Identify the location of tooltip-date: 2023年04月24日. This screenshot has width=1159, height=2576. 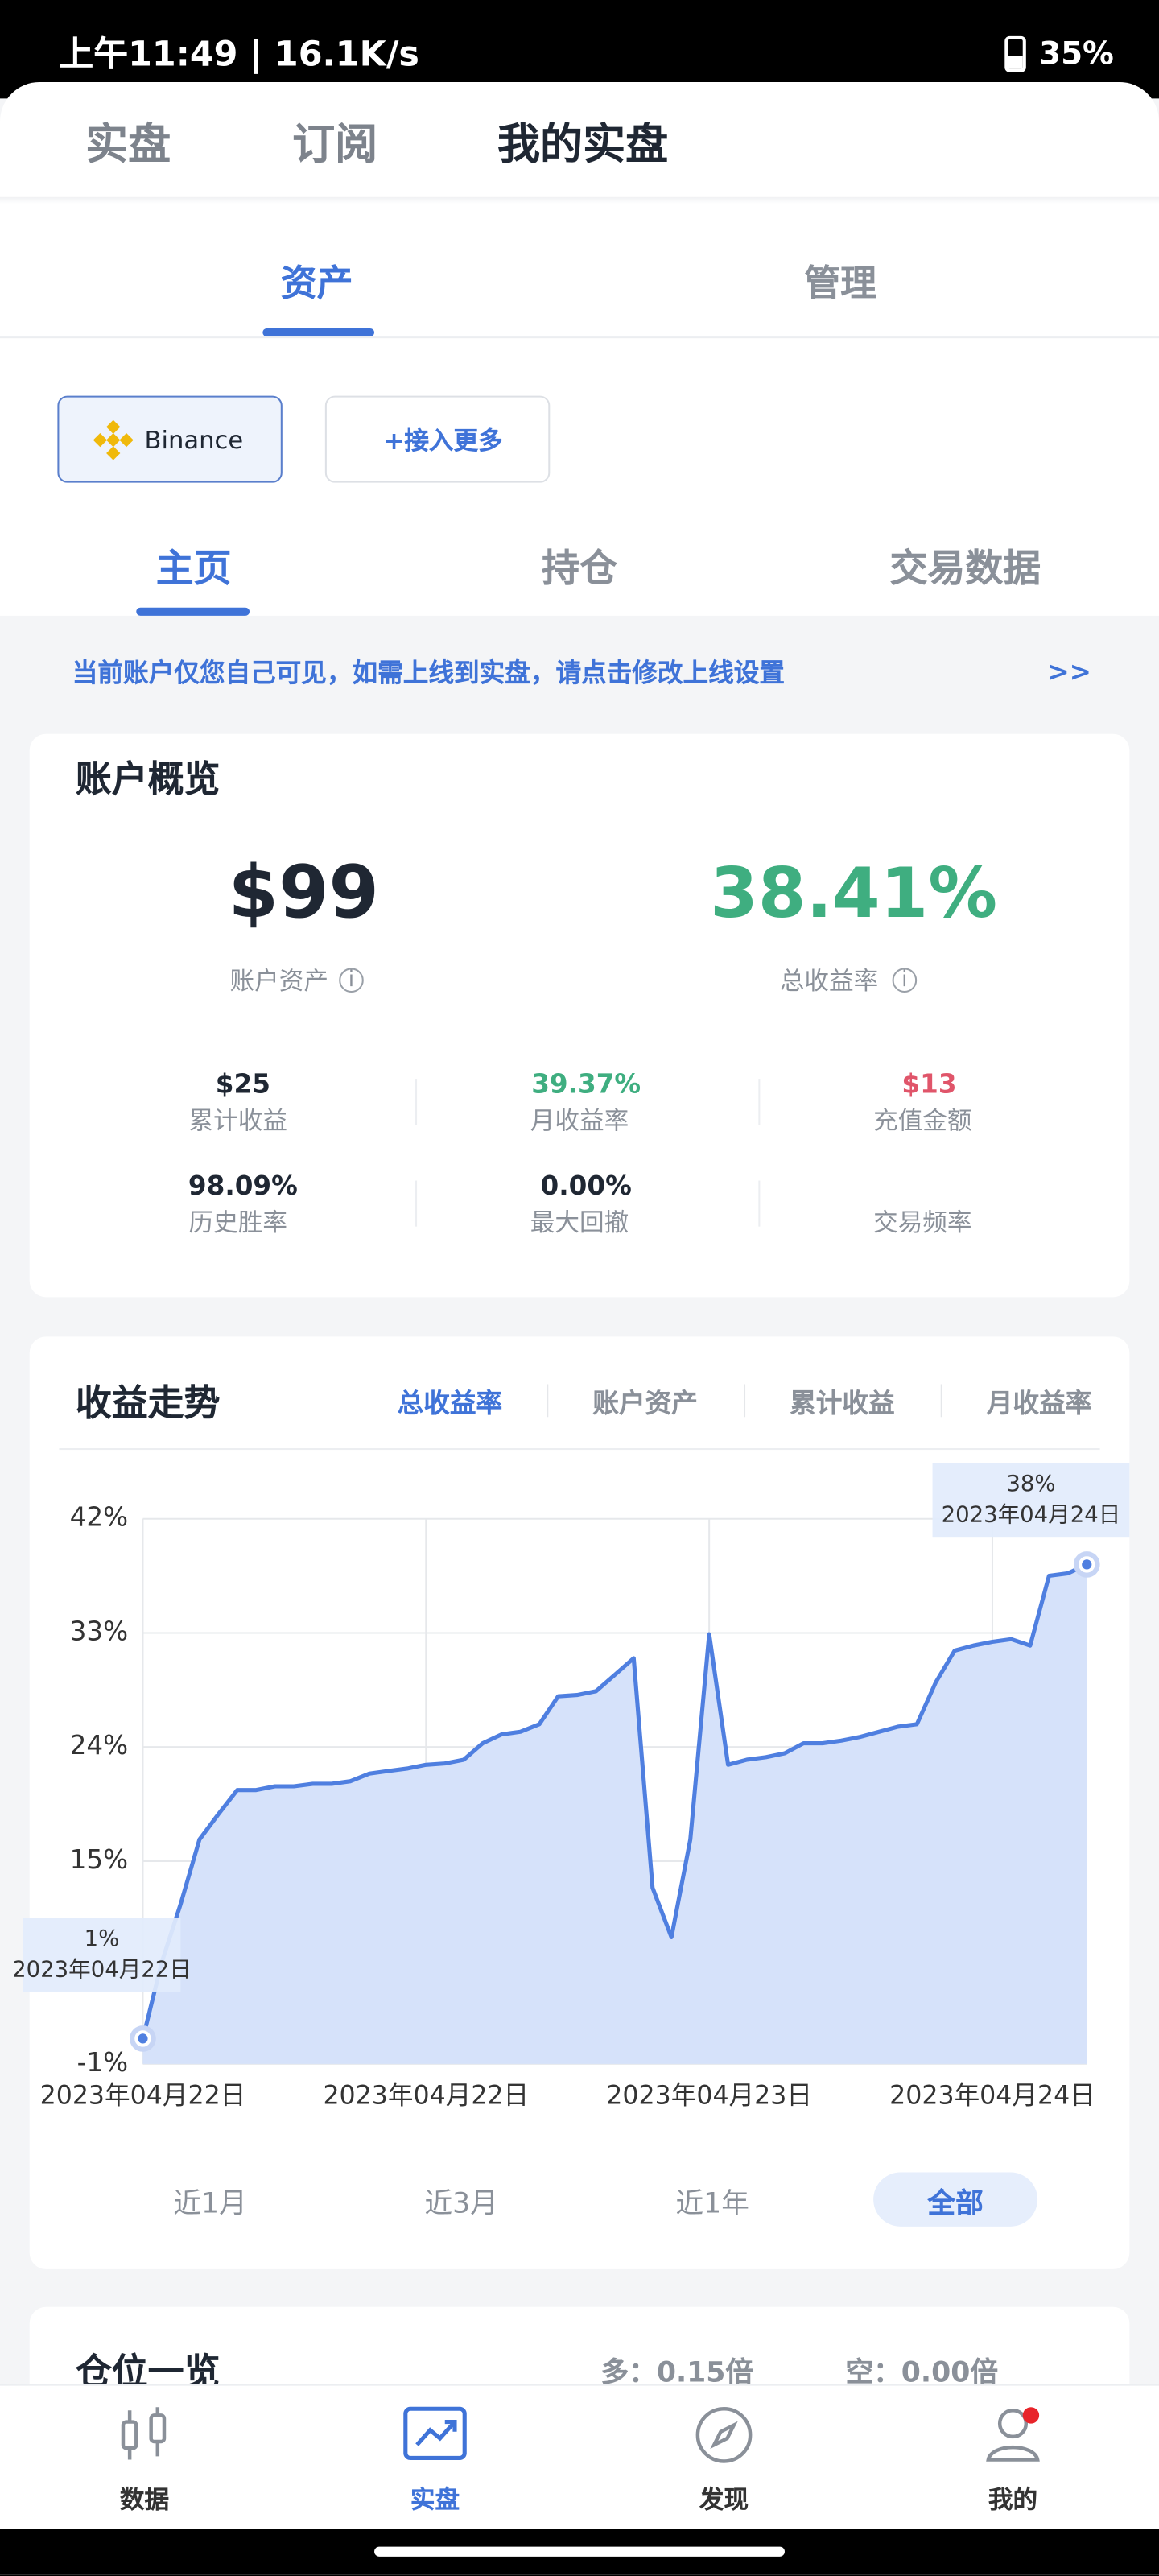
(1031, 1515).